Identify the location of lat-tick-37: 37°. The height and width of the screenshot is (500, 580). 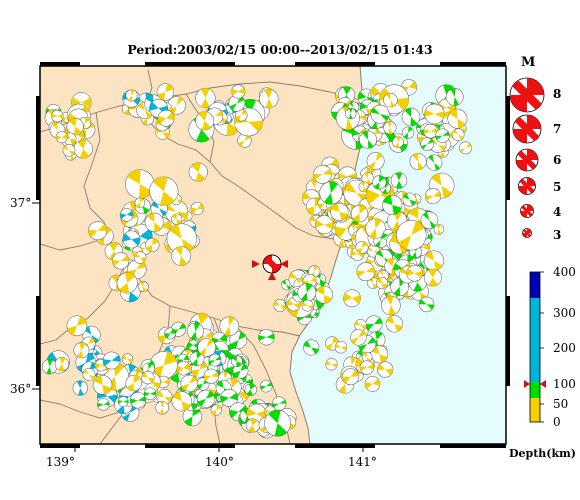
(21, 203).